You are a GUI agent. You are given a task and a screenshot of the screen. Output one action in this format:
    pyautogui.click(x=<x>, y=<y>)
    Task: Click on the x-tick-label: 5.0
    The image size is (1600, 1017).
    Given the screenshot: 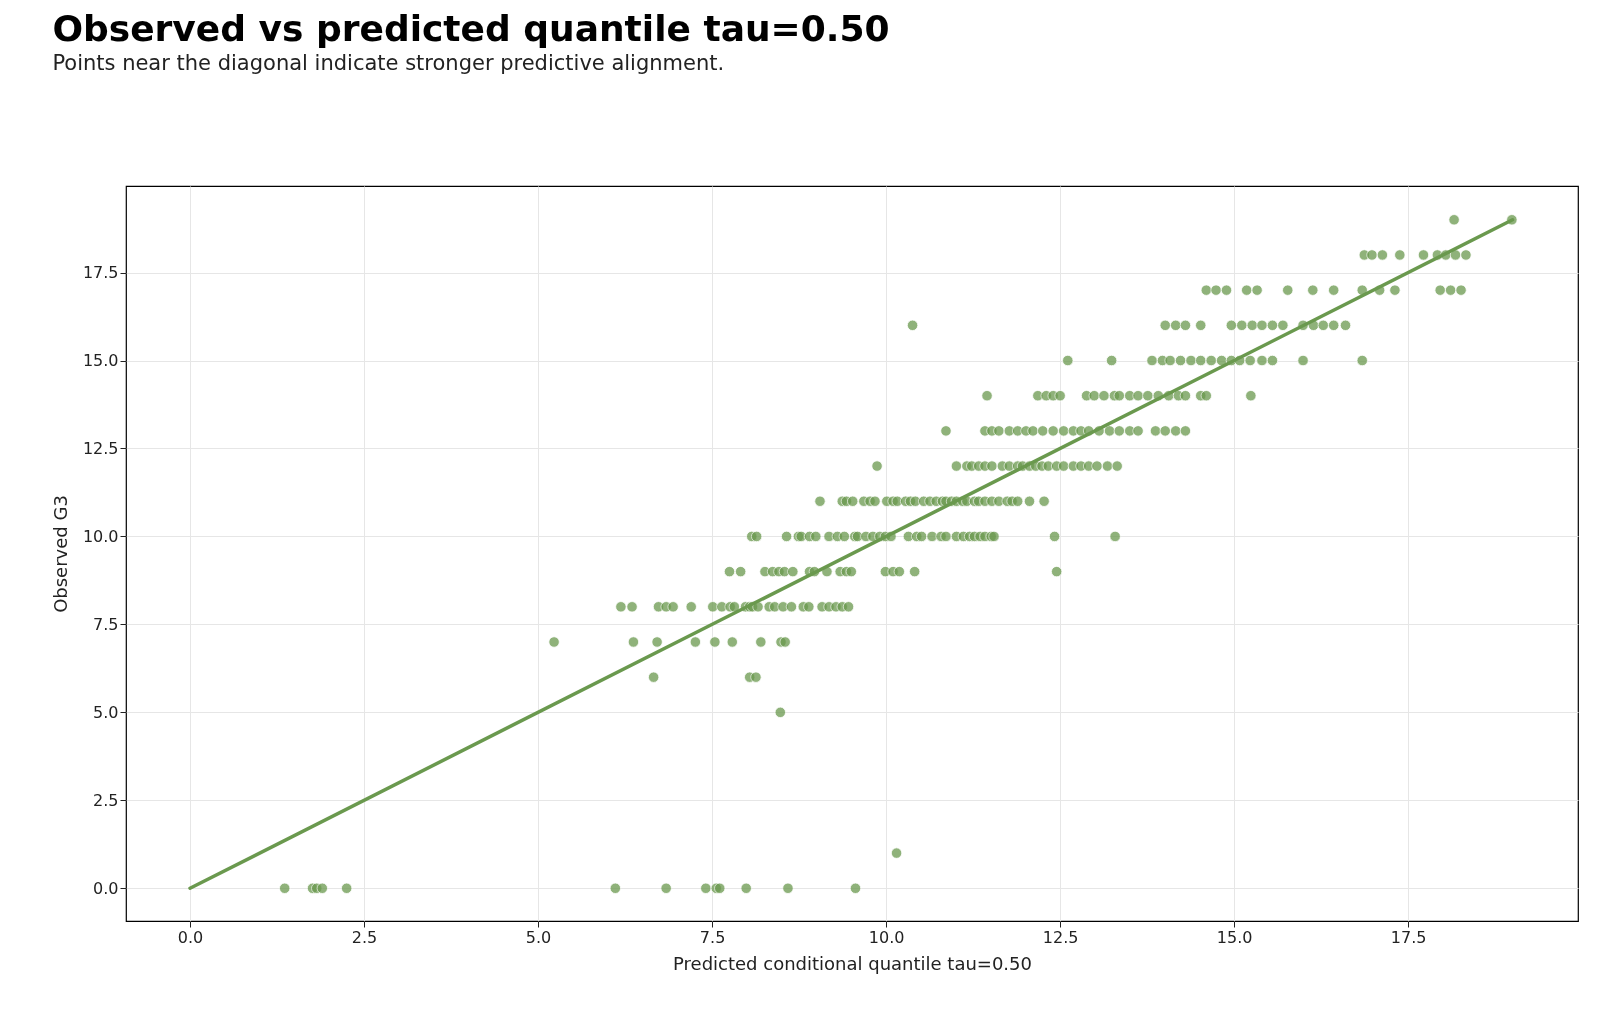 What is the action you would take?
    pyautogui.click(x=538, y=937)
    